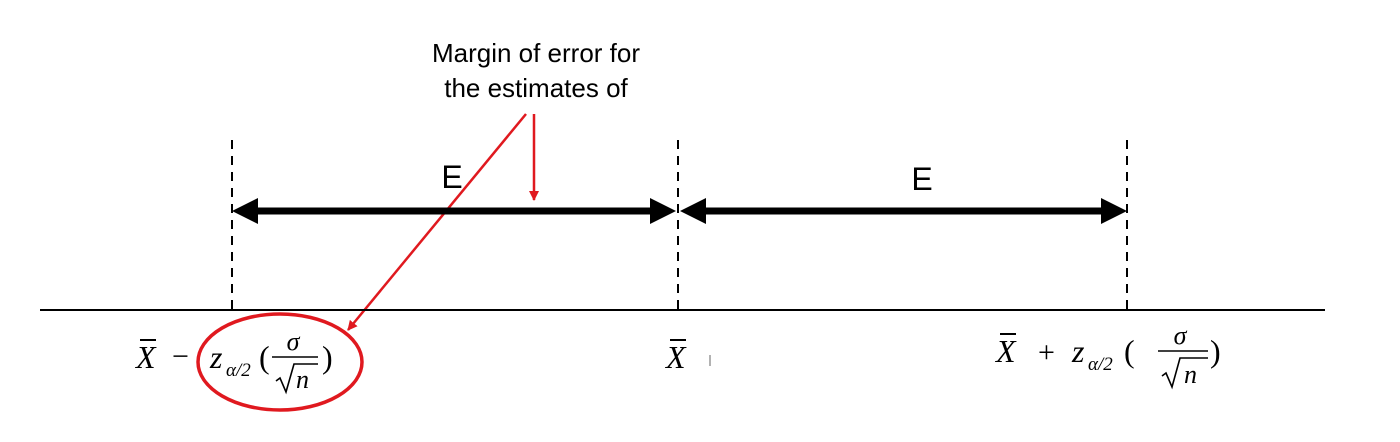  I want to click on lower-close-paren: ), so click(327, 357).